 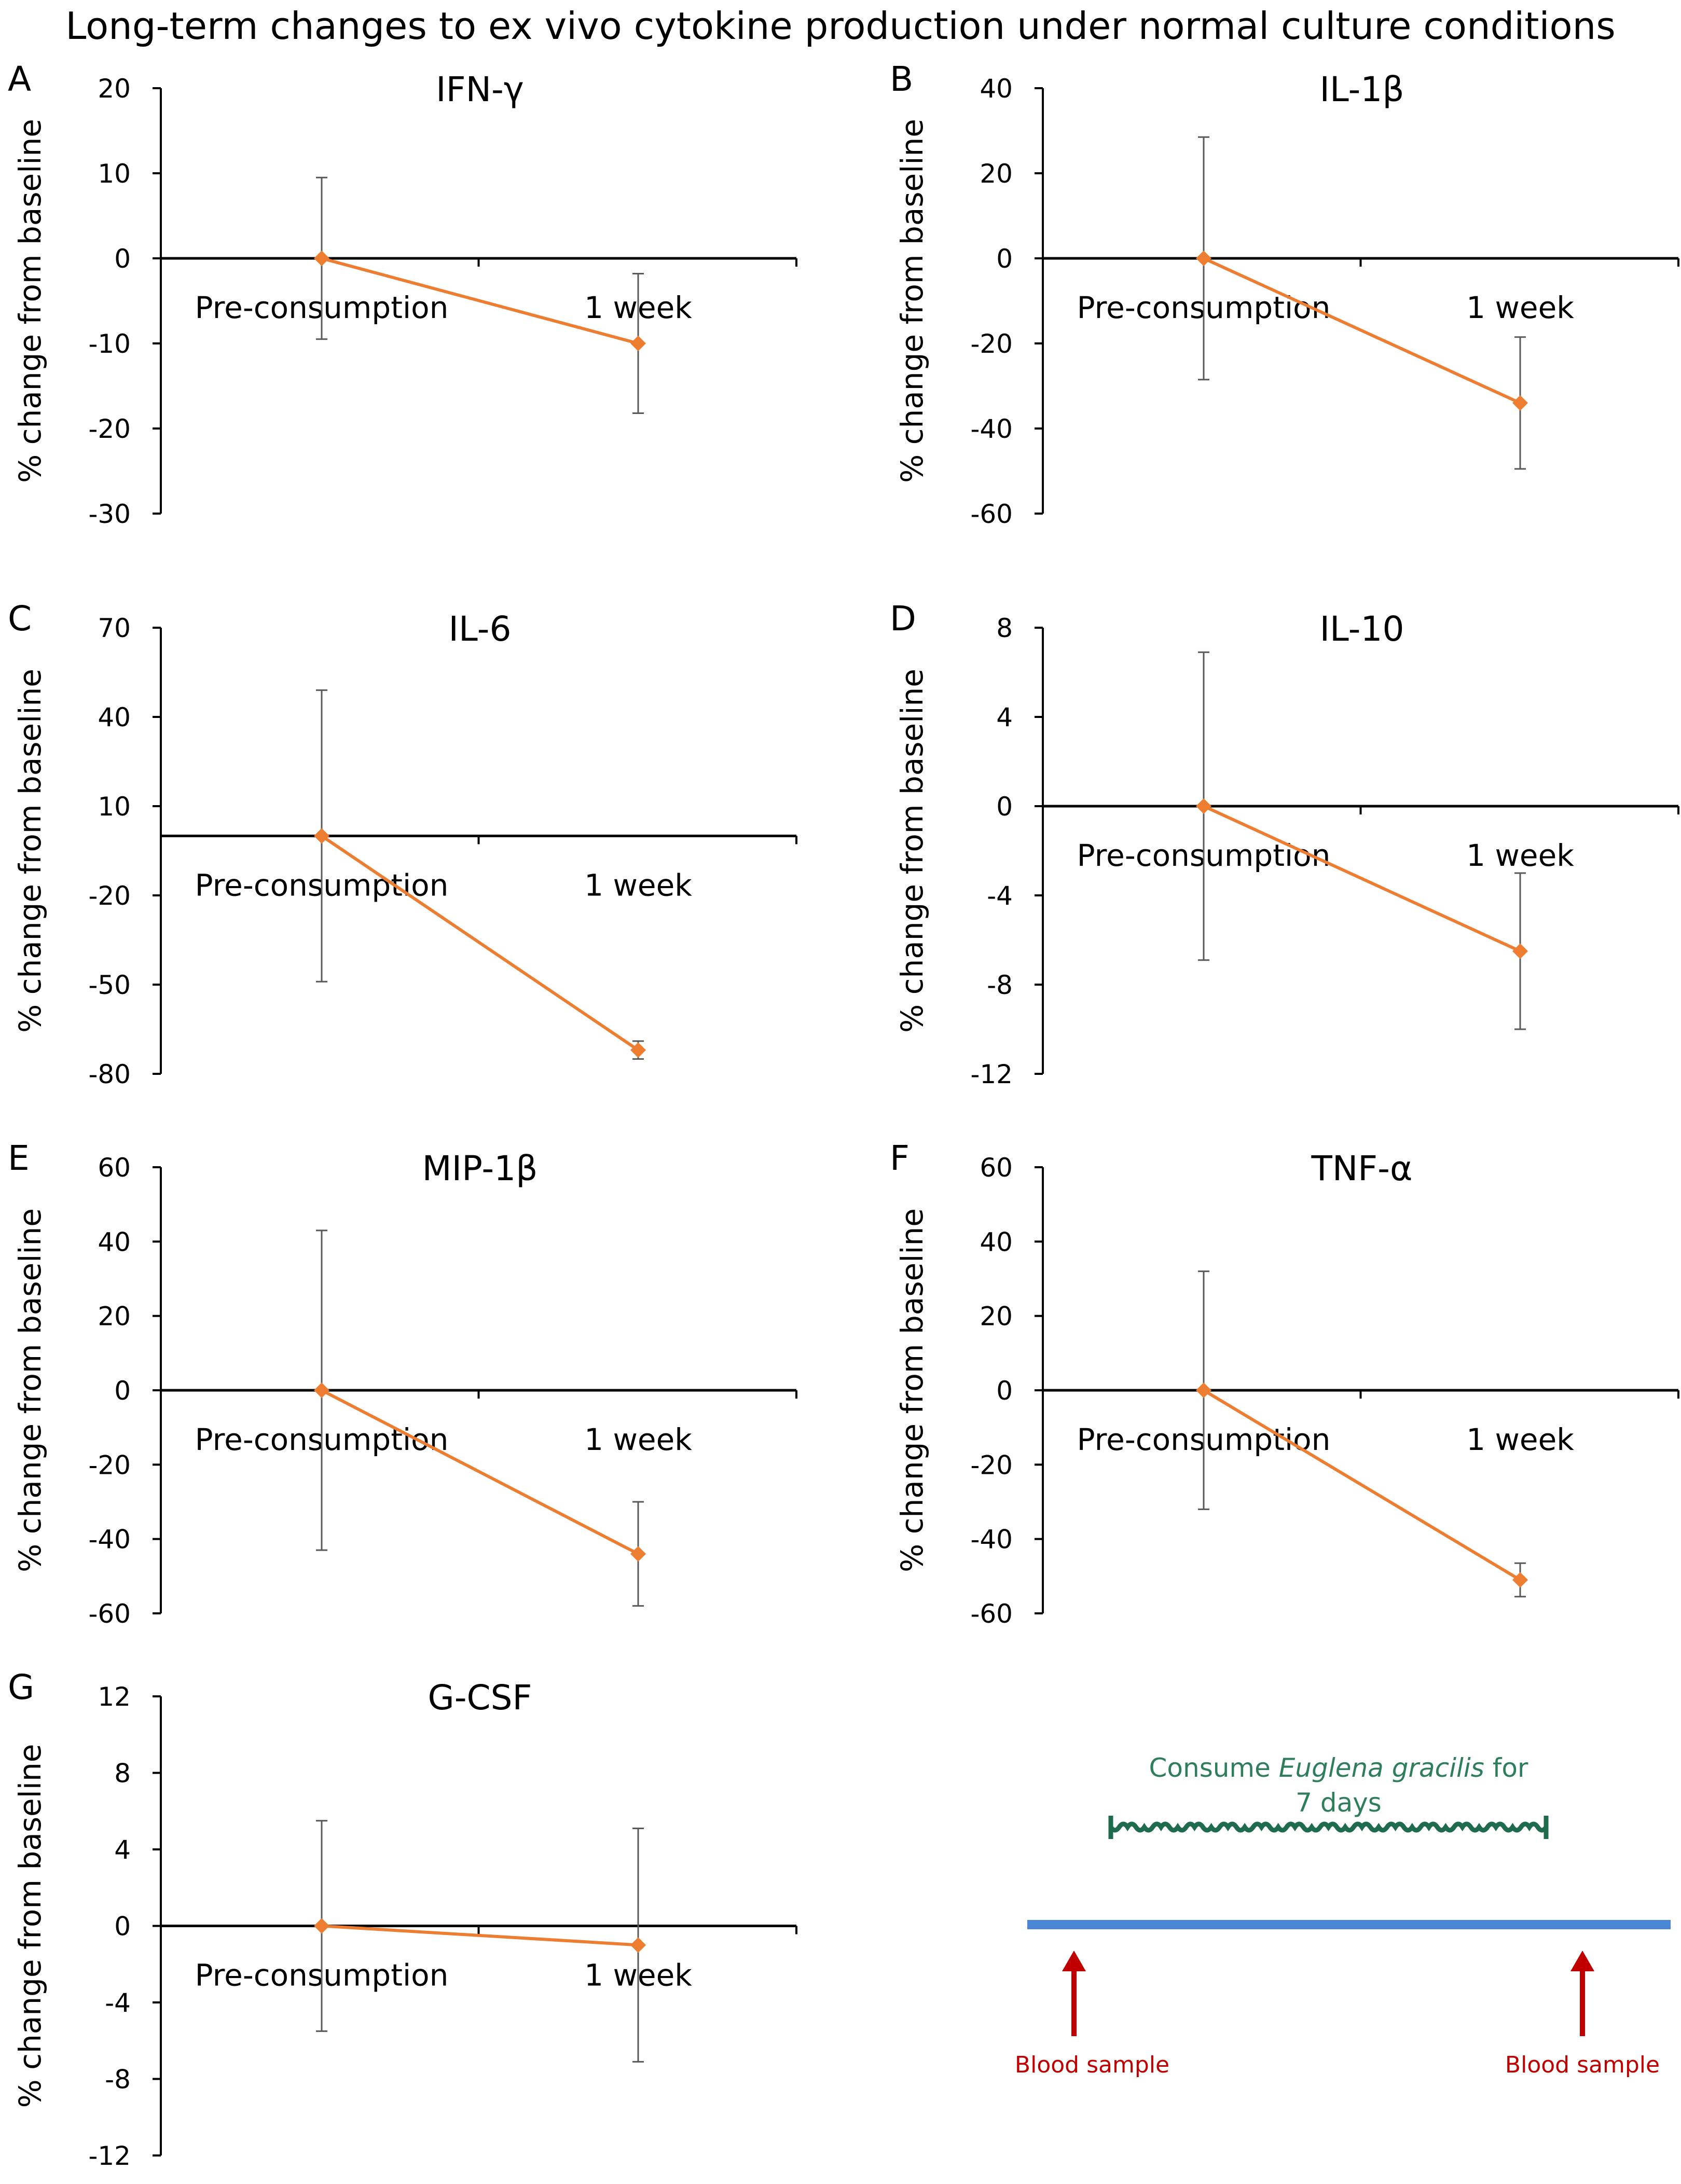 What do you see at coordinates (114, 1697) in the screenshot?
I see `y-tick-label: 12` at bounding box center [114, 1697].